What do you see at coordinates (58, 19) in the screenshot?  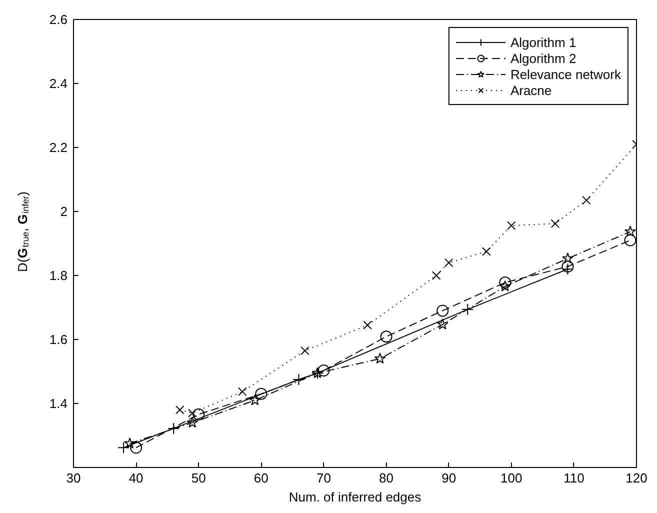 I see `y-tick-label: 2.6` at bounding box center [58, 19].